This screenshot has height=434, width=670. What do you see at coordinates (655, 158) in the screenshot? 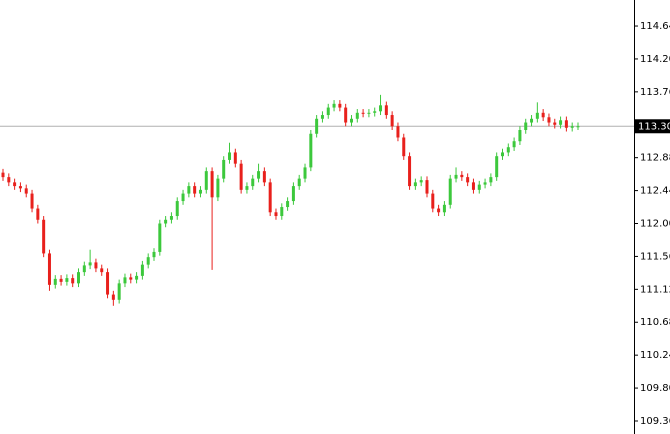
I see `y-tick-label: 112.880` at bounding box center [655, 158].